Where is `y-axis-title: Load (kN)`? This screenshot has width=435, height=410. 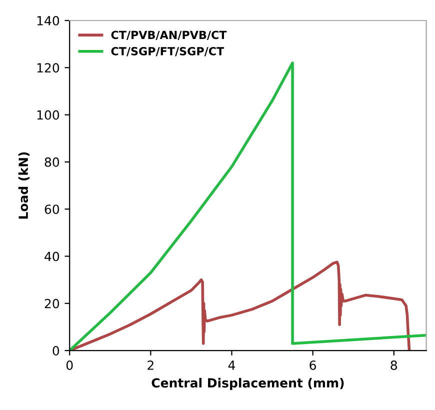
y-axis-title: Load (kN) is located at coordinates (24, 185).